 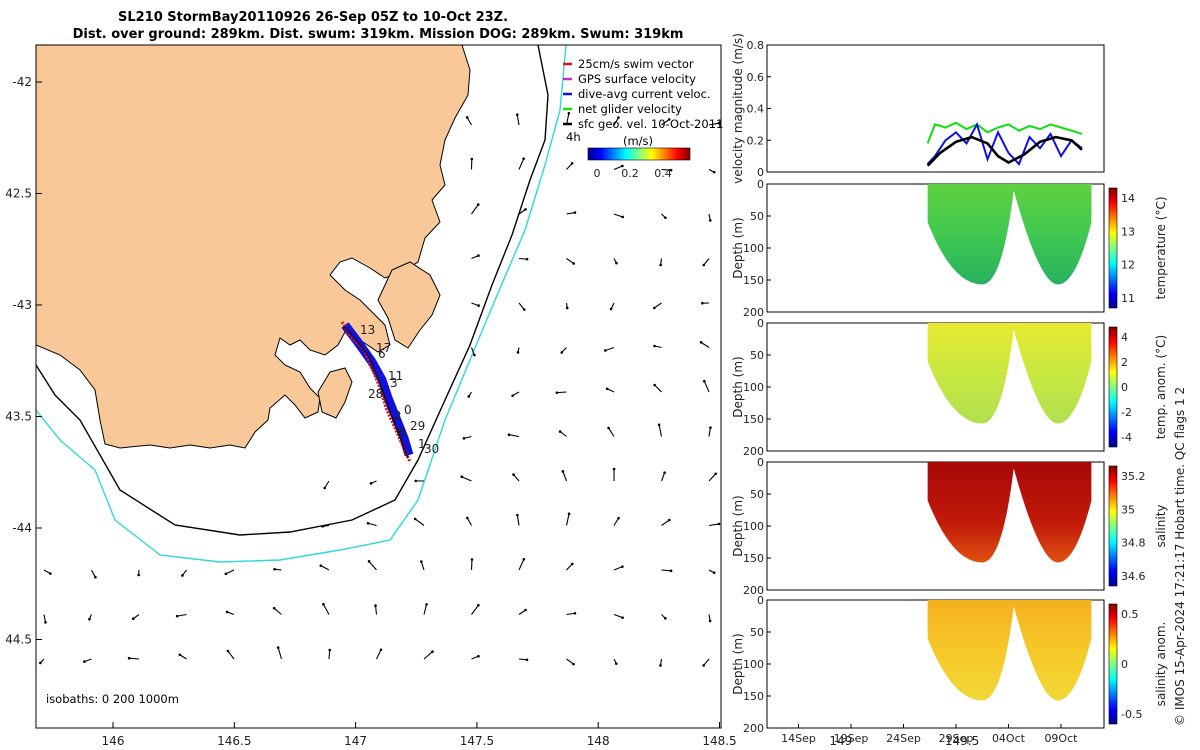 What do you see at coordinates (477, 741) in the screenshot?
I see `lon-tick-label: 147.5` at bounding box center [477, 741].